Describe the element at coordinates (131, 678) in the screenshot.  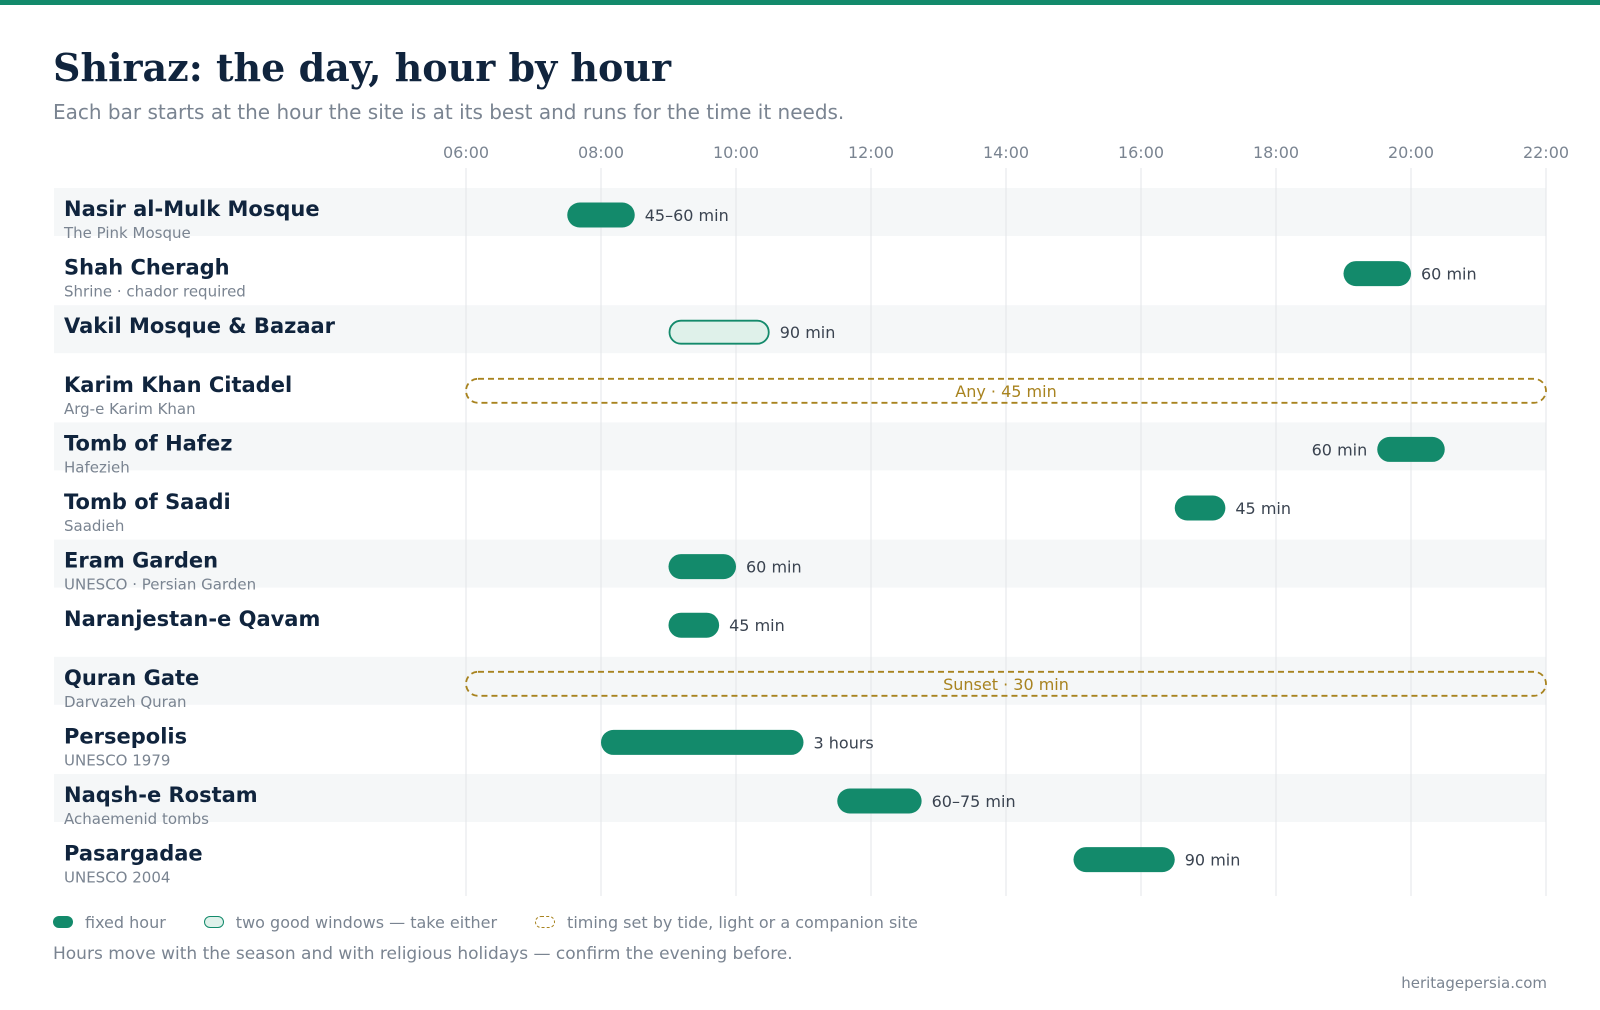
I see `site-name: Quran Gate` at that location.